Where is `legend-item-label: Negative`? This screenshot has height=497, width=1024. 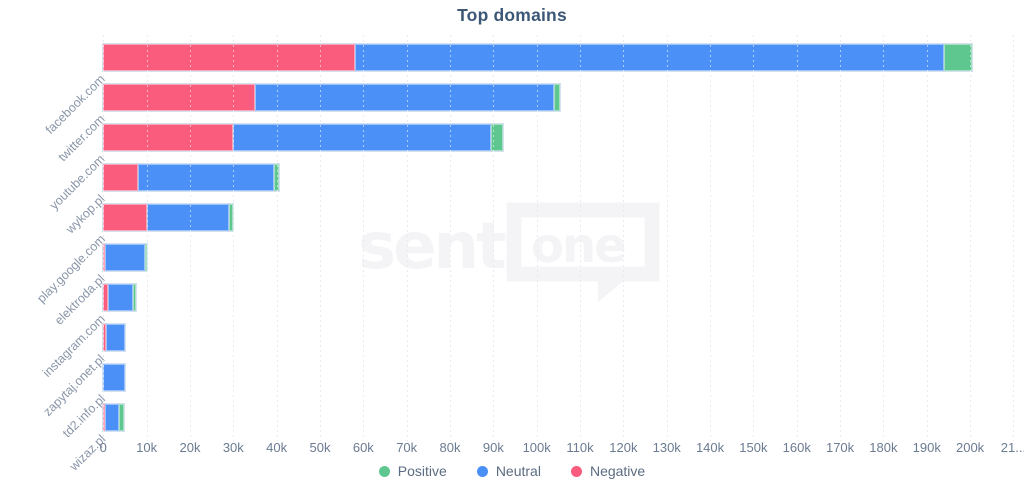 legend-item-label: Negative is located at coordinates (617, 471).